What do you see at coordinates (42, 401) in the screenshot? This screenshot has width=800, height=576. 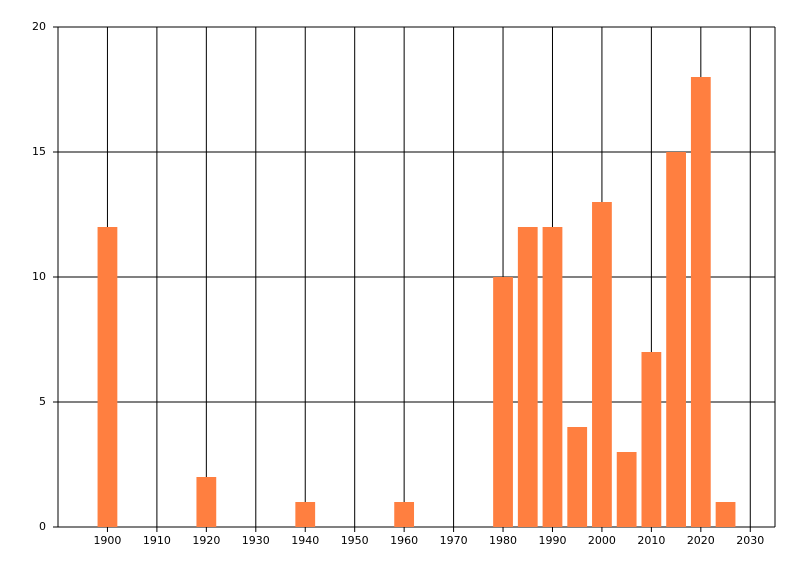 I see `y-tick-label: 5` at bounding box center [42, 401].